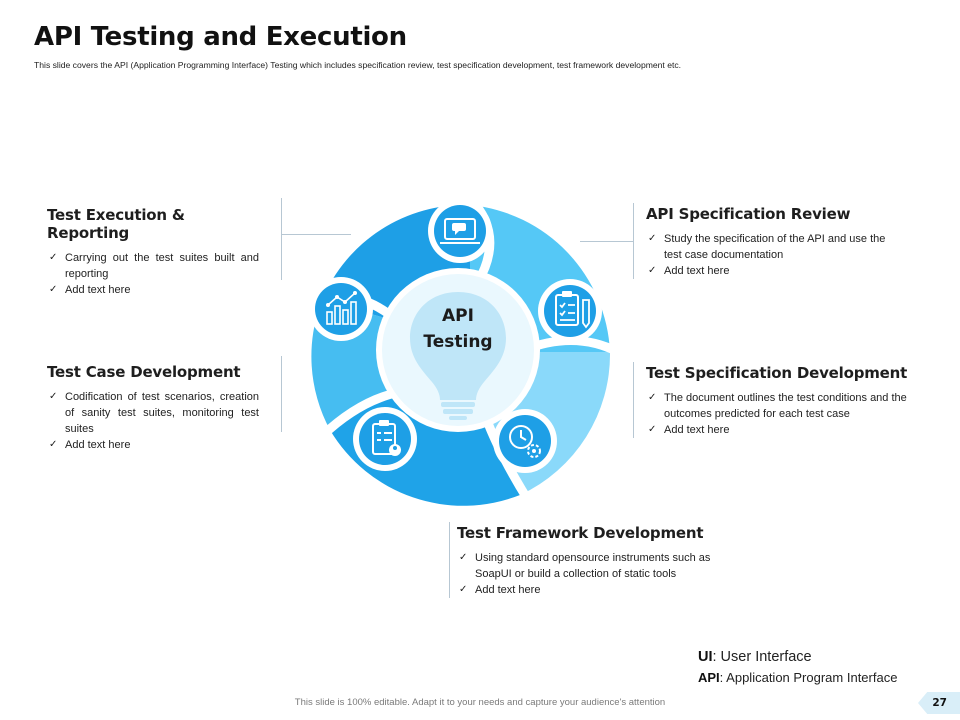 This screenshot has height=720, width=960. What do you see at coordinates (798, 677) in the screenshot?
I see `abbreviation-api: API: Application Program Interface` at bounding box center [798, 677].